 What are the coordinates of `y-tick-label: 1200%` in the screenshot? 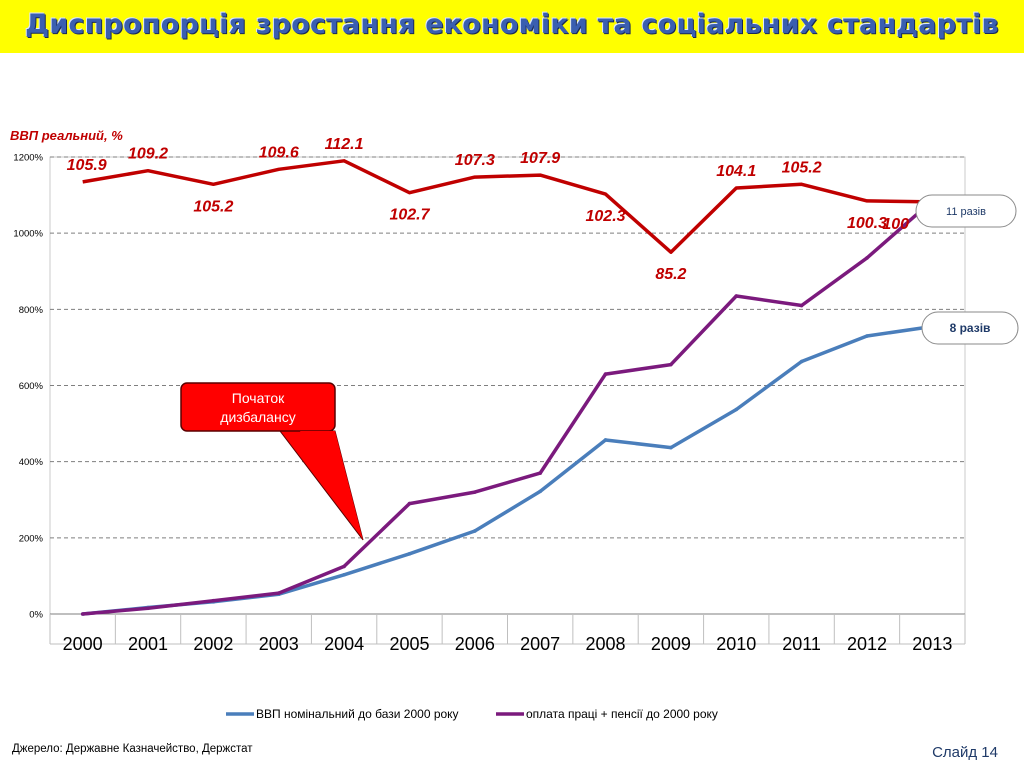 It's located at (28, 158).